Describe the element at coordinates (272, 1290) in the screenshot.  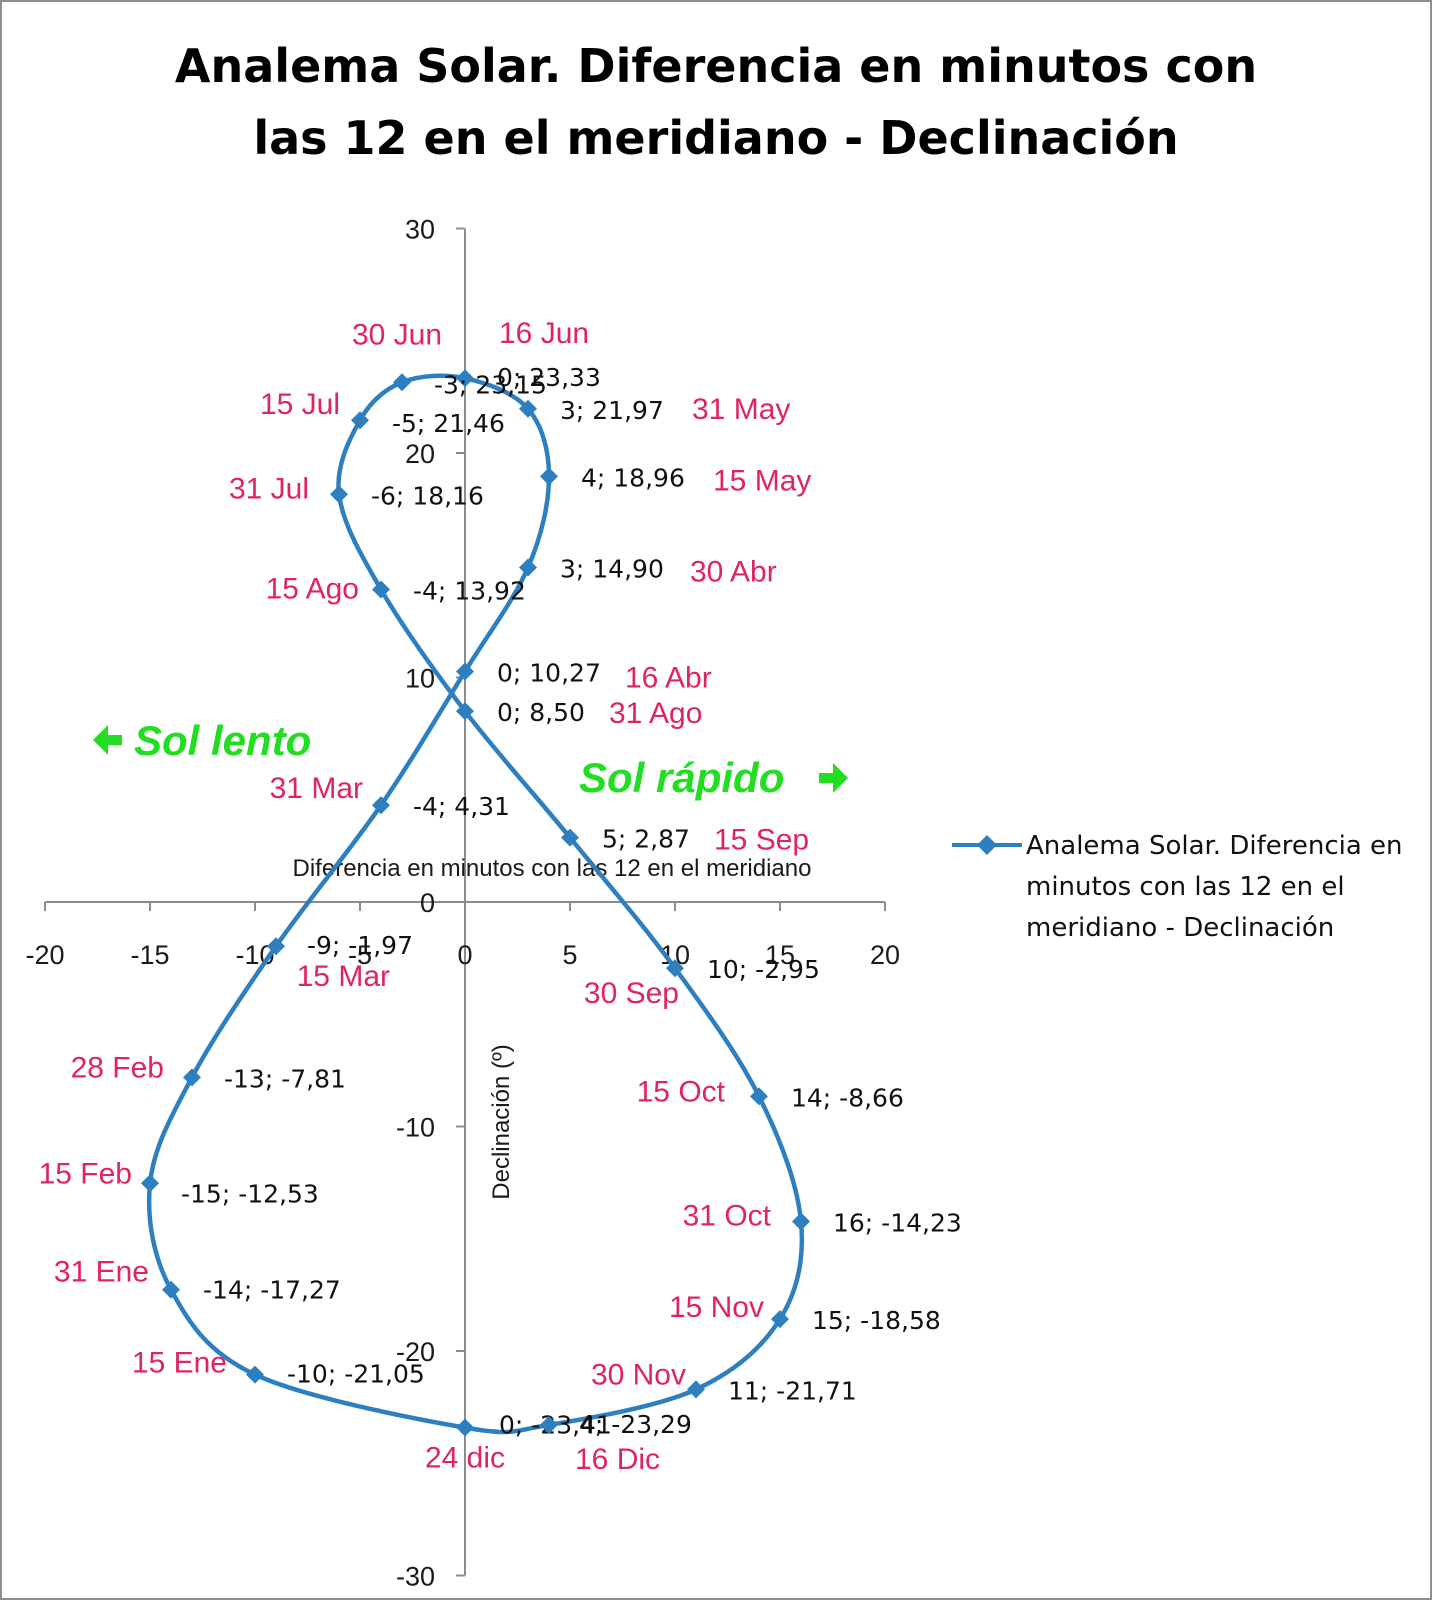
I see `data-label: -14; -17,27` at that location.